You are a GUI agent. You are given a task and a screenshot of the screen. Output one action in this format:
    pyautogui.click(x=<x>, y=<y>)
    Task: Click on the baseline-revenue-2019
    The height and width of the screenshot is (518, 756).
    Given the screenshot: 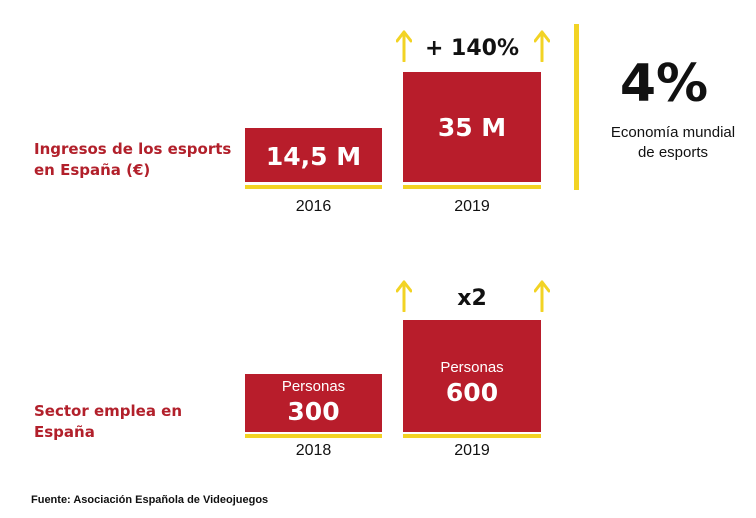 What is the action you would take?
    pyautogui.click(x=472, y=187)
    